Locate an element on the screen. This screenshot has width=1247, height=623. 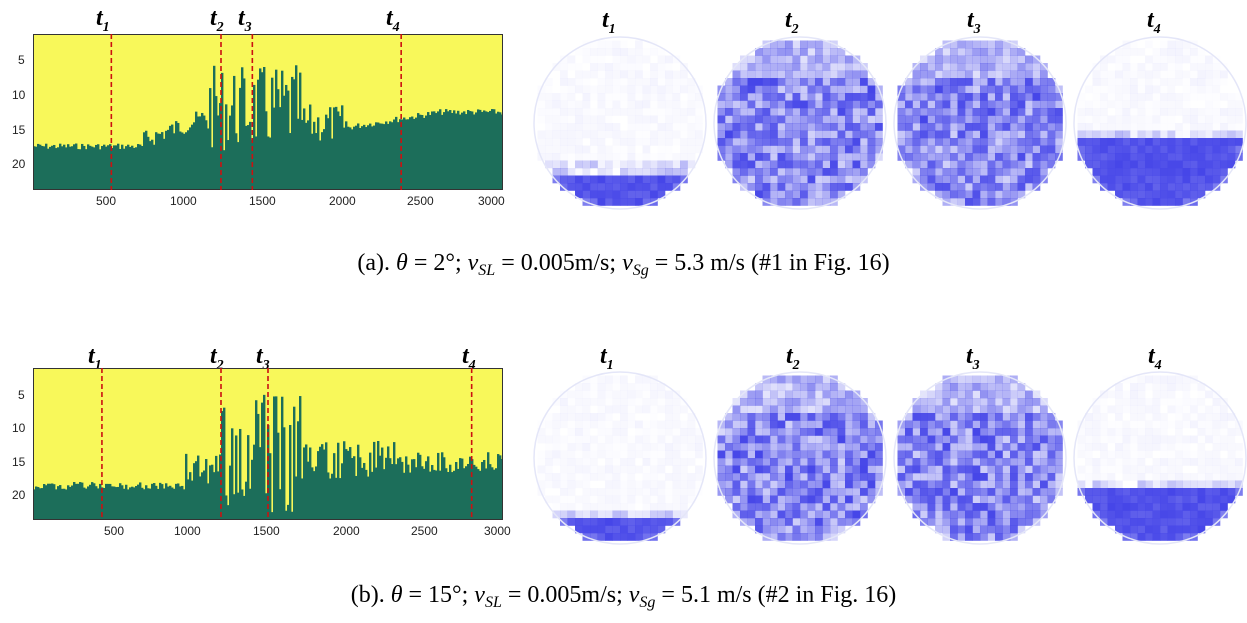
heatmap-t4-label: t4 is located at coordinates (393, 20).